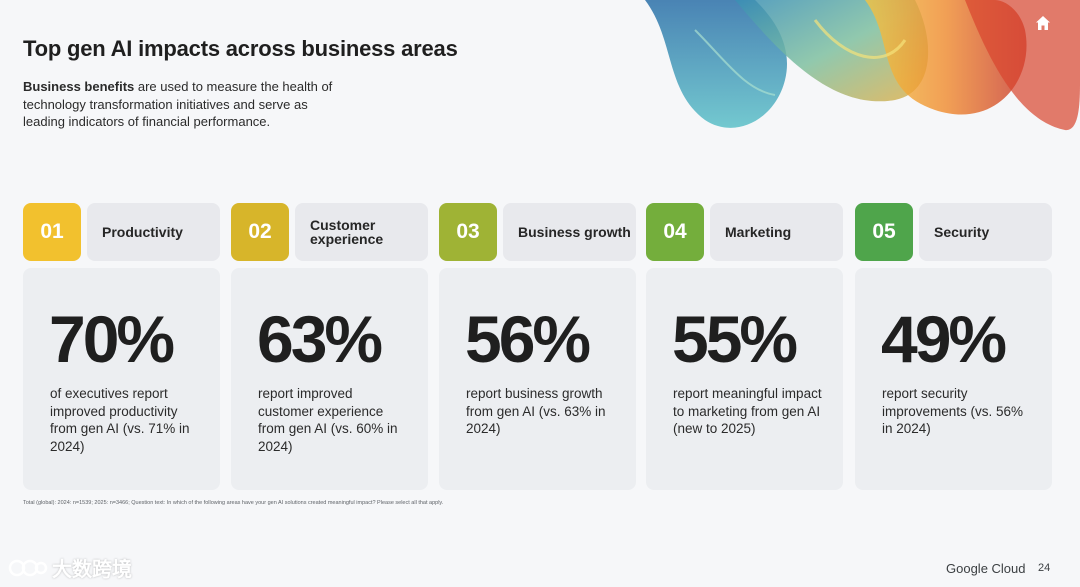 This screenshot has height=587, width=1080. What do you see at coordinates (675, 232) in the screenshot?
I see `area-number-badge: 04` at bounding box center [675, 232].